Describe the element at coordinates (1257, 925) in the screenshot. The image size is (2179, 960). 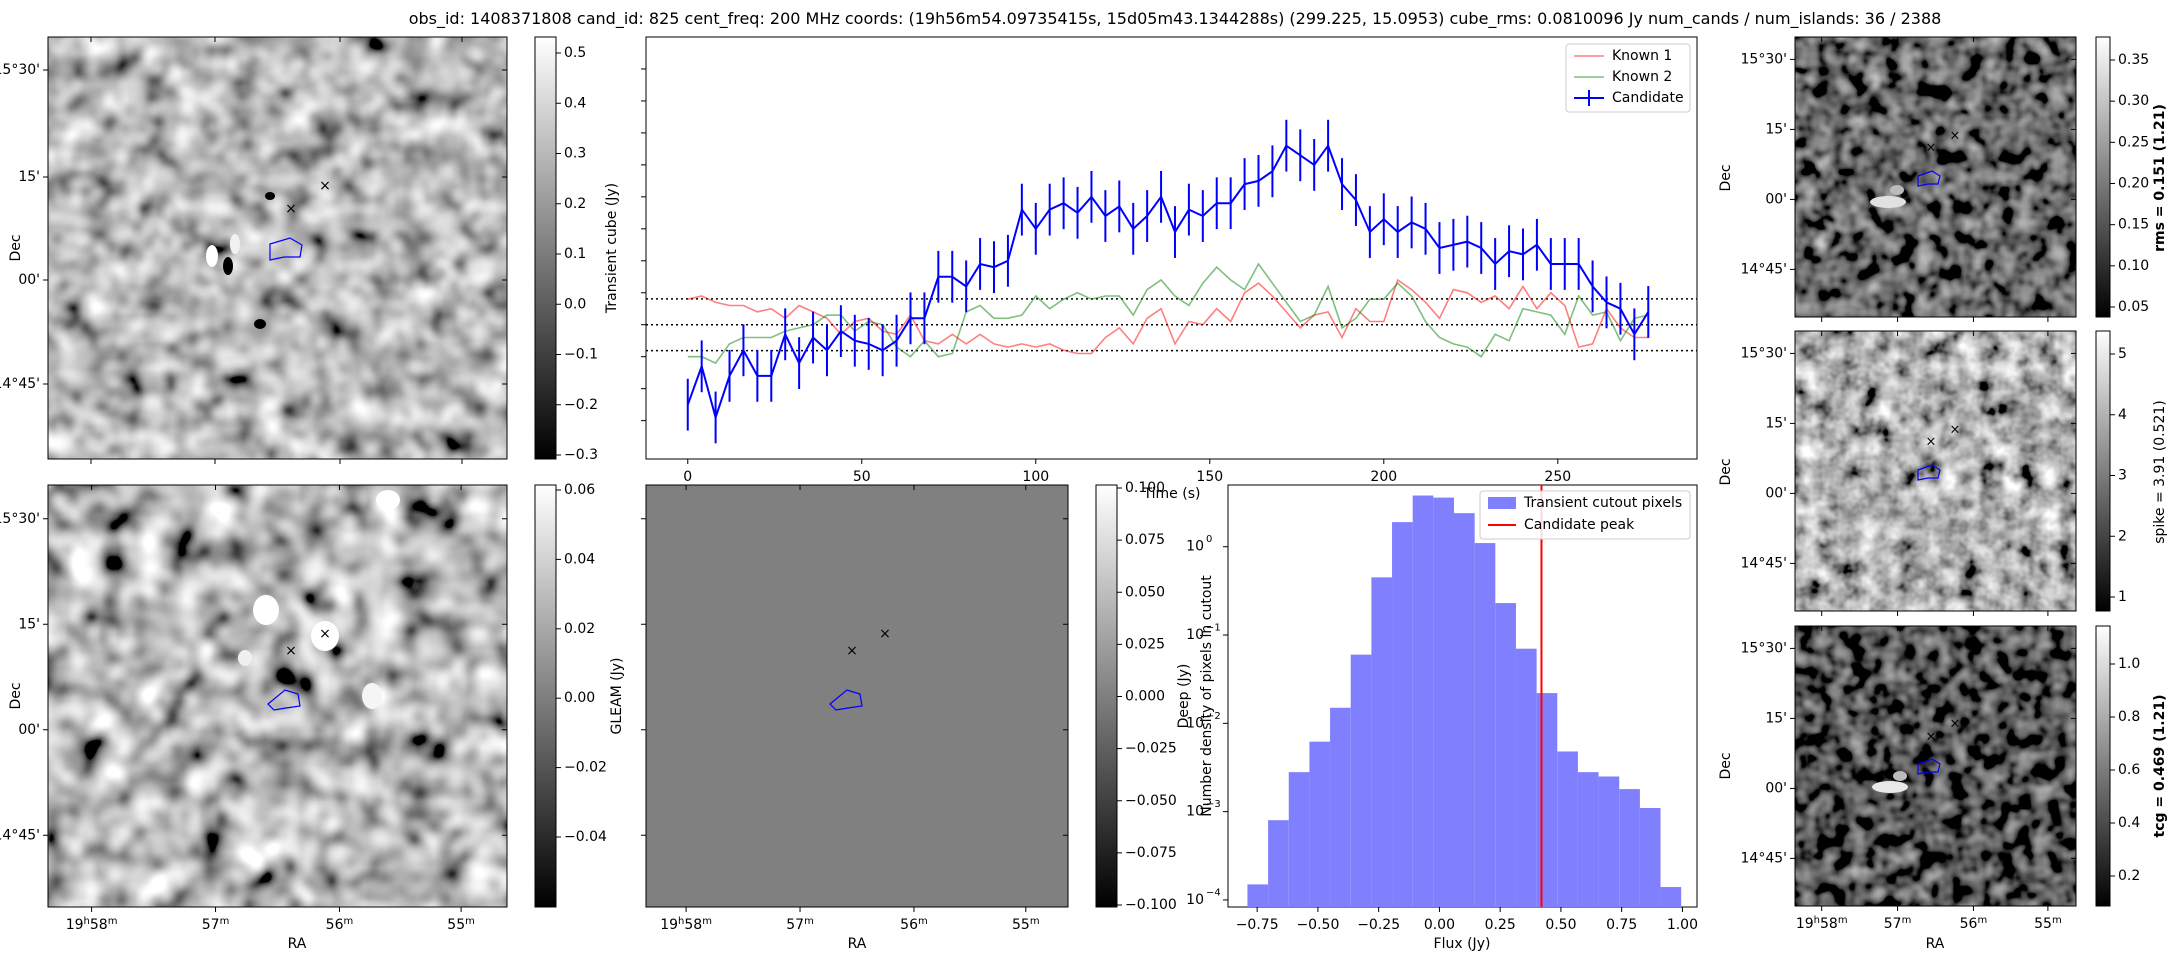
I see `hist-x-tick-label: −0.75` at that location.